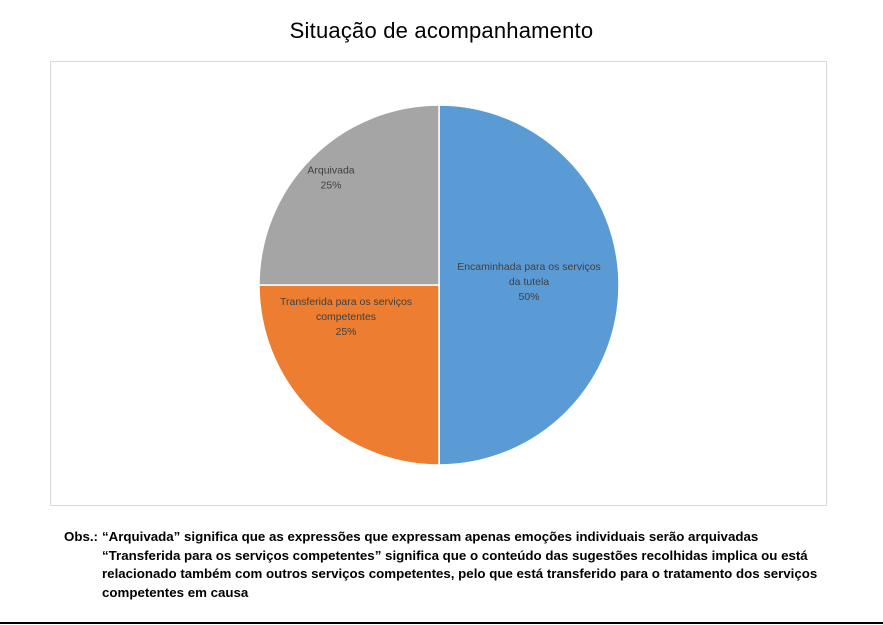 Image resolution: width=883 pixels, height=625 pixels. What do you see at coordinates (529, 267) in the screenshot?
I see `slice-name-label-1: Encaminhada para os serviços` at bounding box center [529, 267].